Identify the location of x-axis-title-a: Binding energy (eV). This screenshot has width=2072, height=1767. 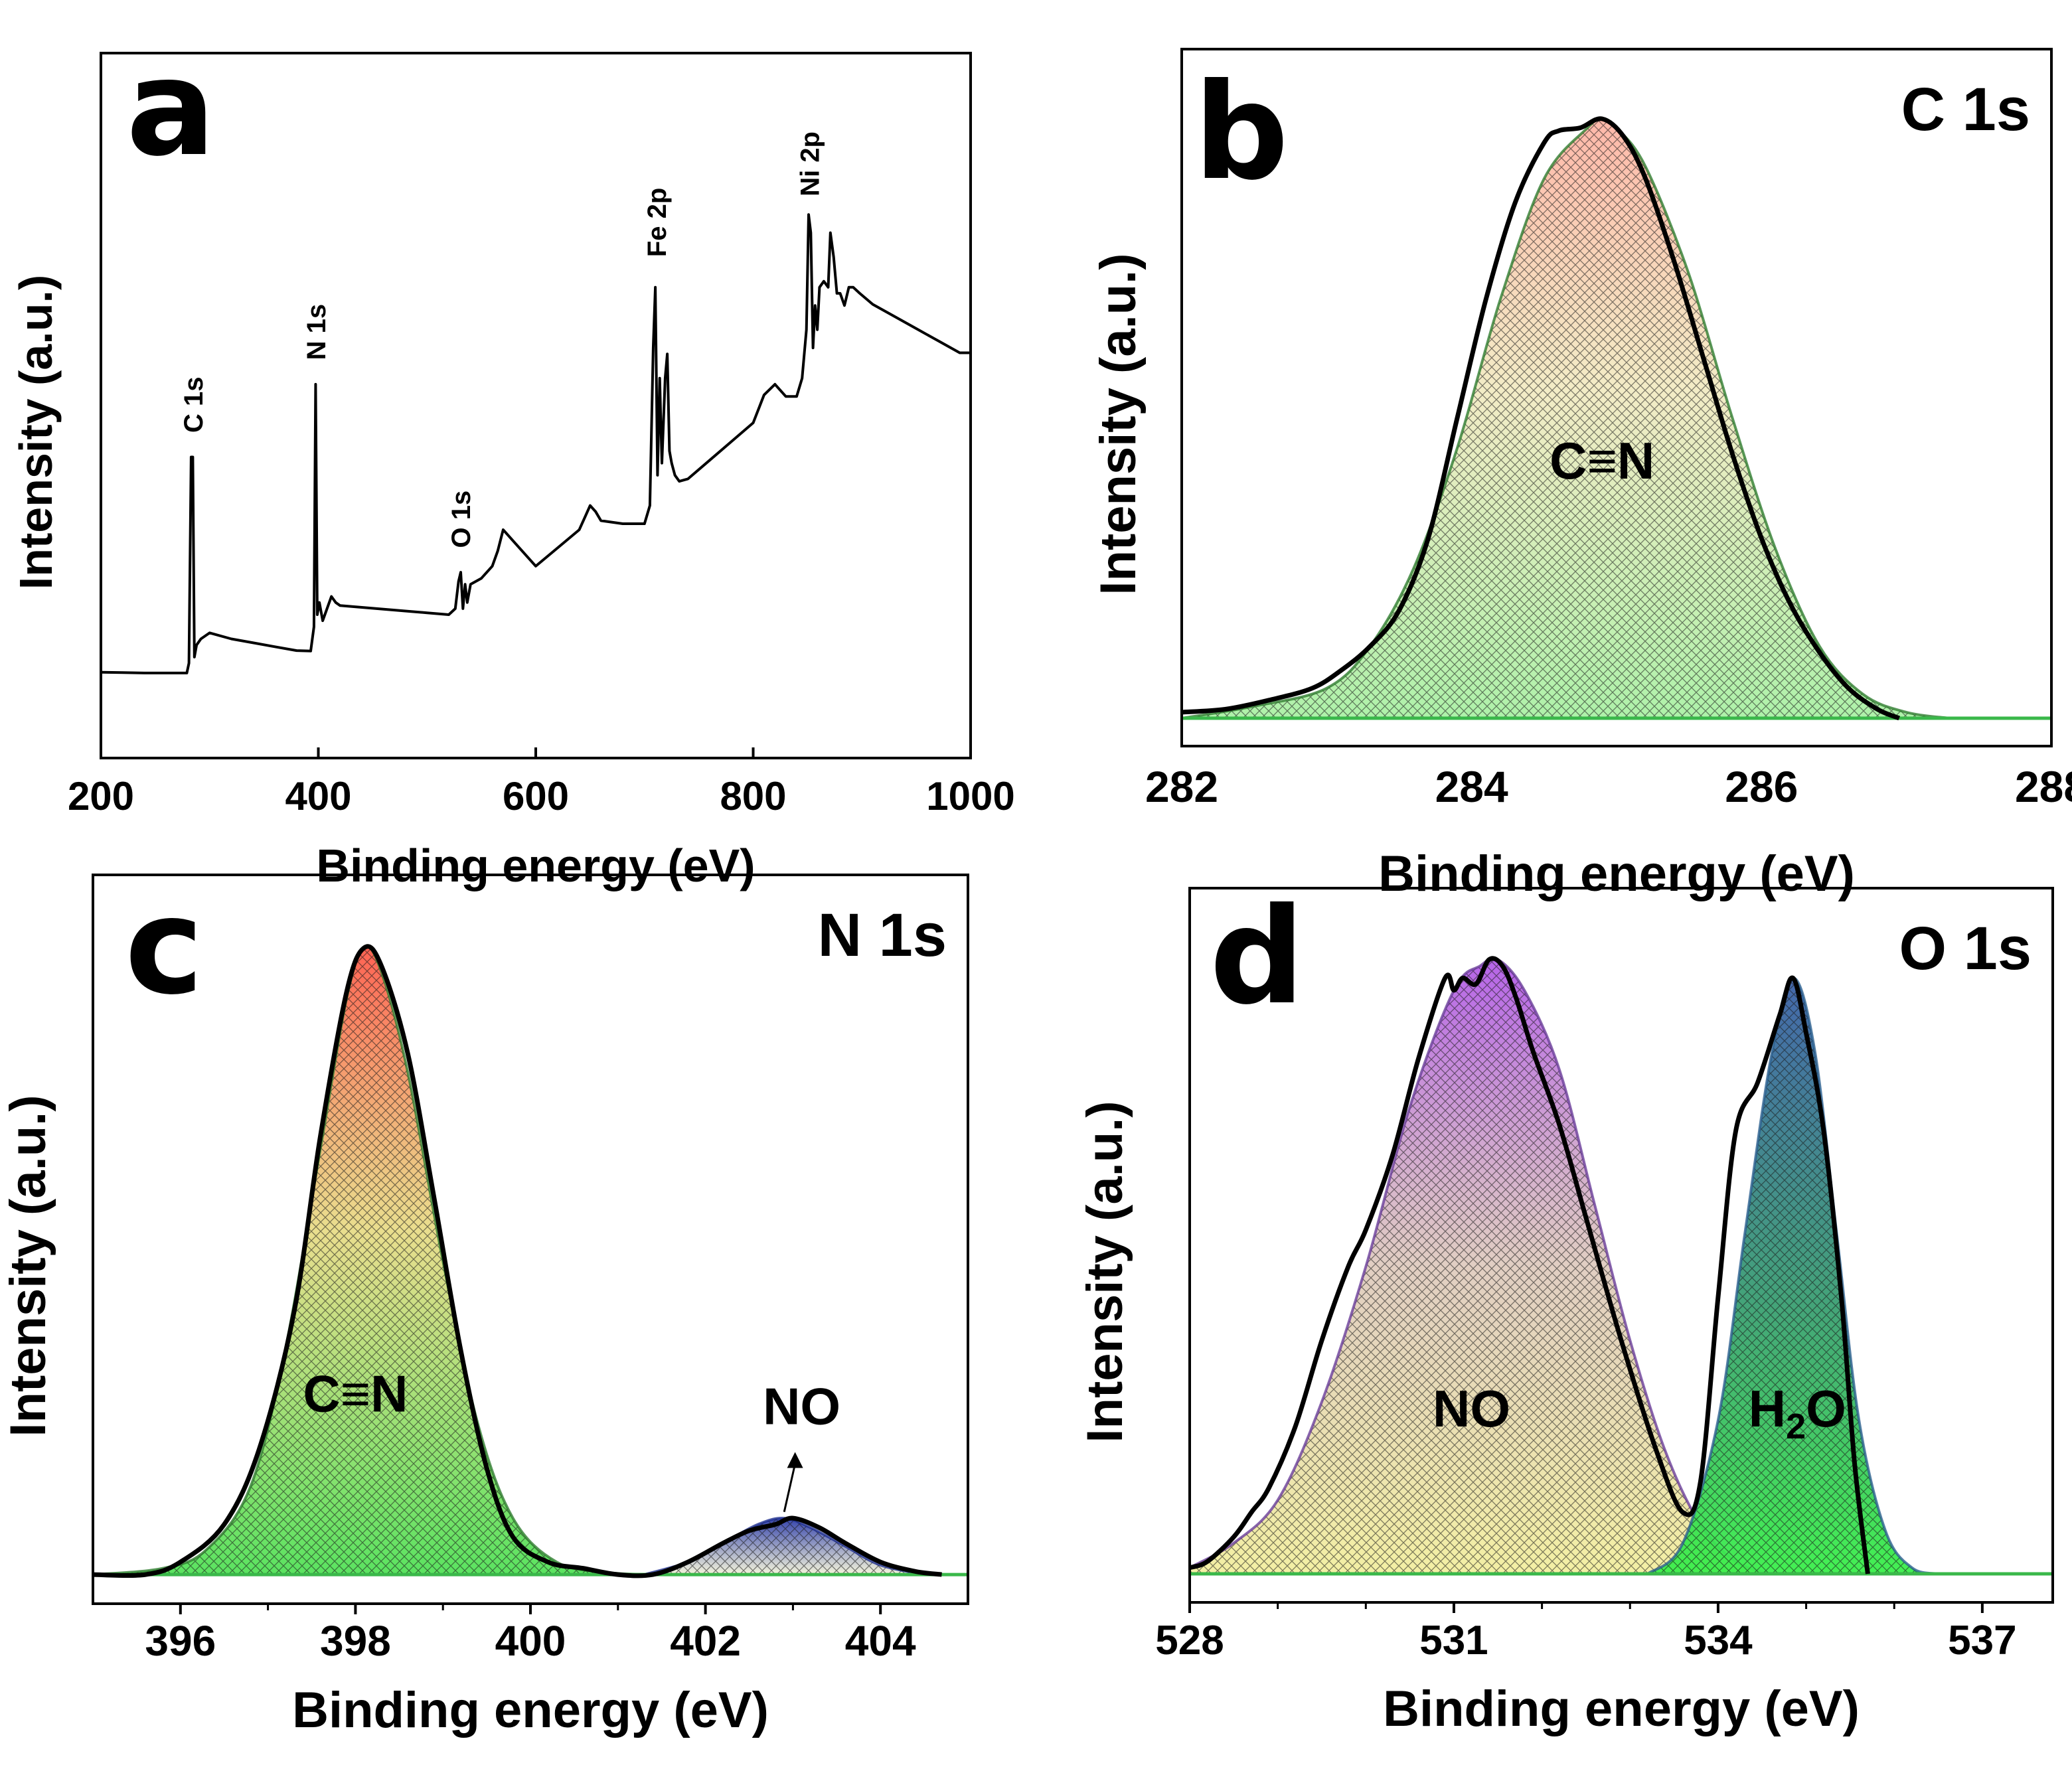
(535, 865).